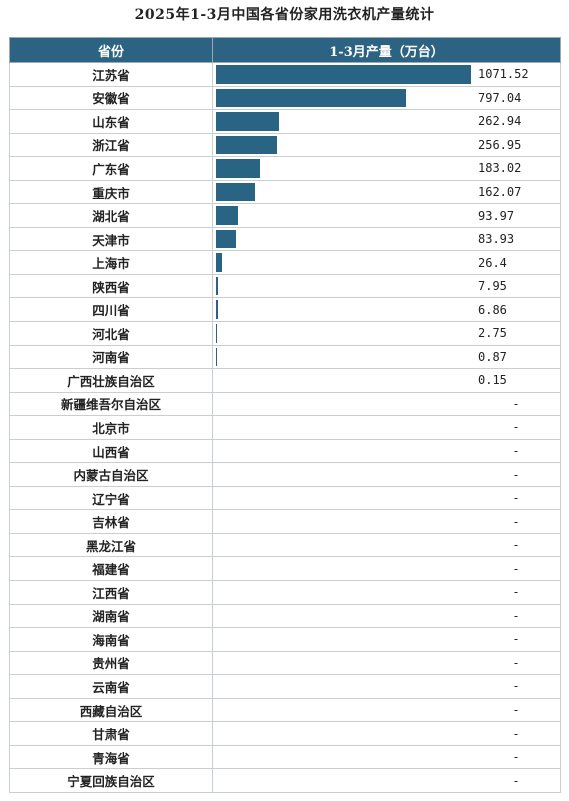 This screenshot has height=801, width=569. I want to click on province-name: 上海市, so click(111, 262).